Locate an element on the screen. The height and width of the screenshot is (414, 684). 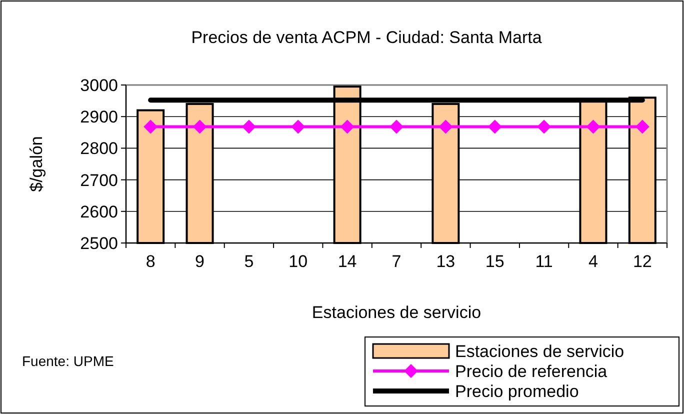
x-tick-label: 5 is located at coordinates (249, 261).